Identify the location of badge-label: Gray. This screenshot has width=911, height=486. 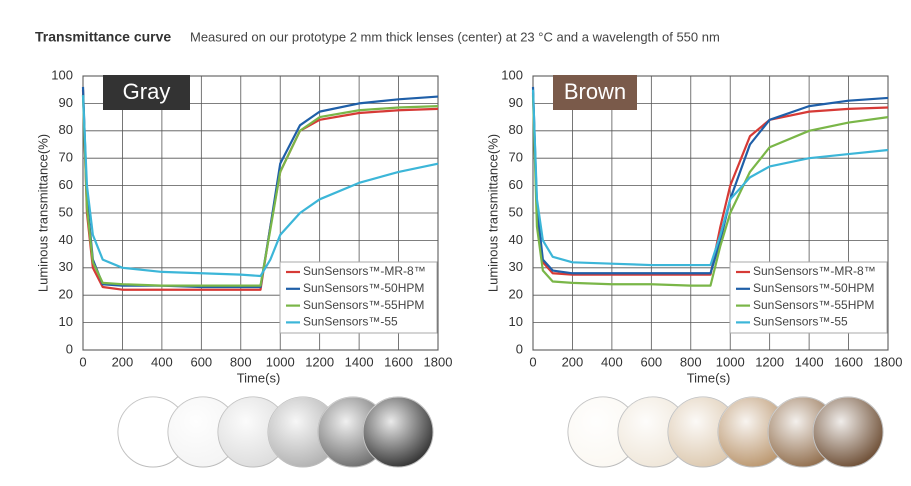
(147, 91).